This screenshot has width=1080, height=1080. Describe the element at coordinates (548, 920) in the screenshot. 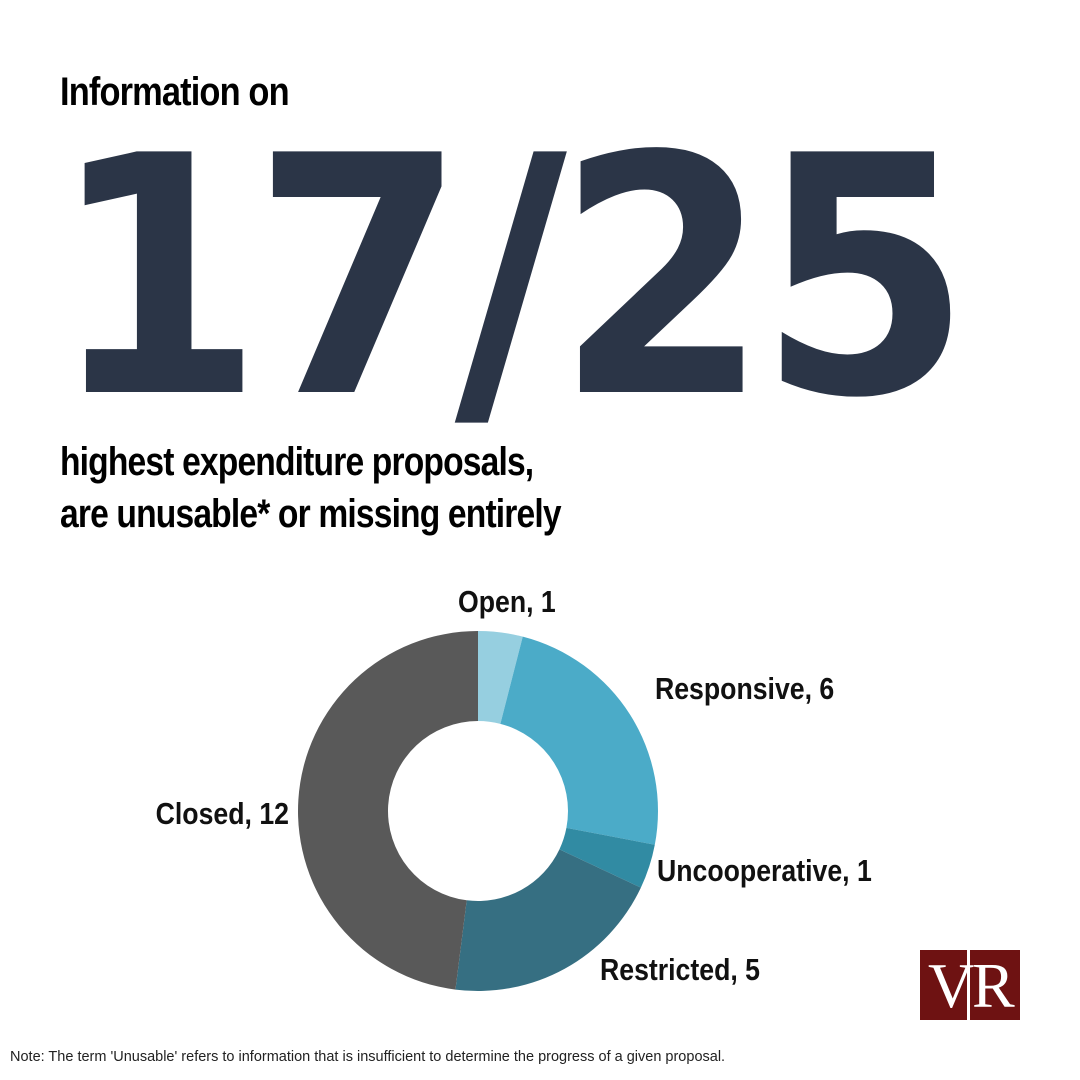

I see `donut-slice-restricted` at that location.